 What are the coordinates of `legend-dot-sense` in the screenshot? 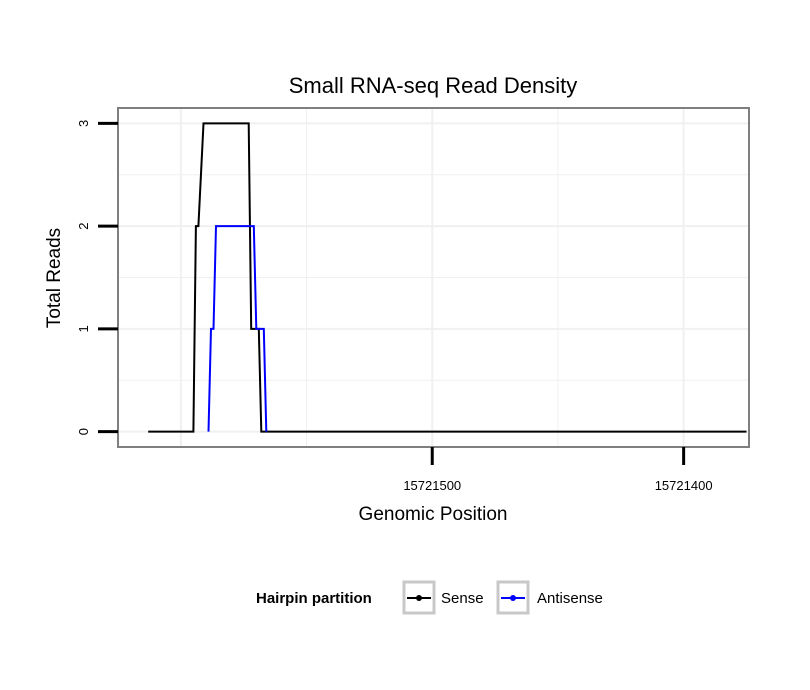 It's located at (419, 598).